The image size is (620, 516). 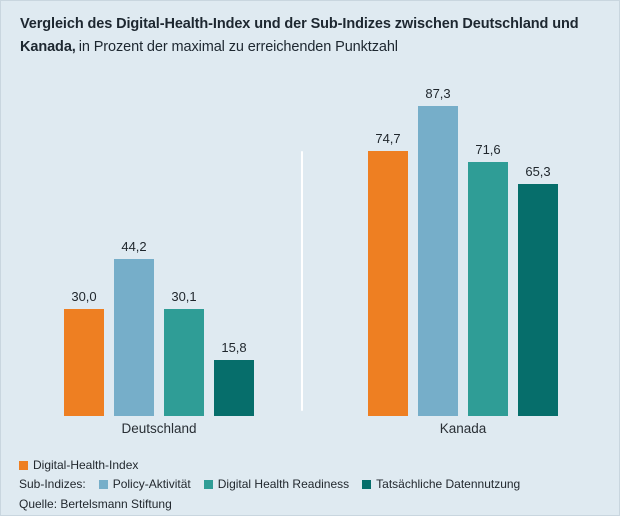 I want to click on bar-value-label: 71,6, so click(x=488, y=149).